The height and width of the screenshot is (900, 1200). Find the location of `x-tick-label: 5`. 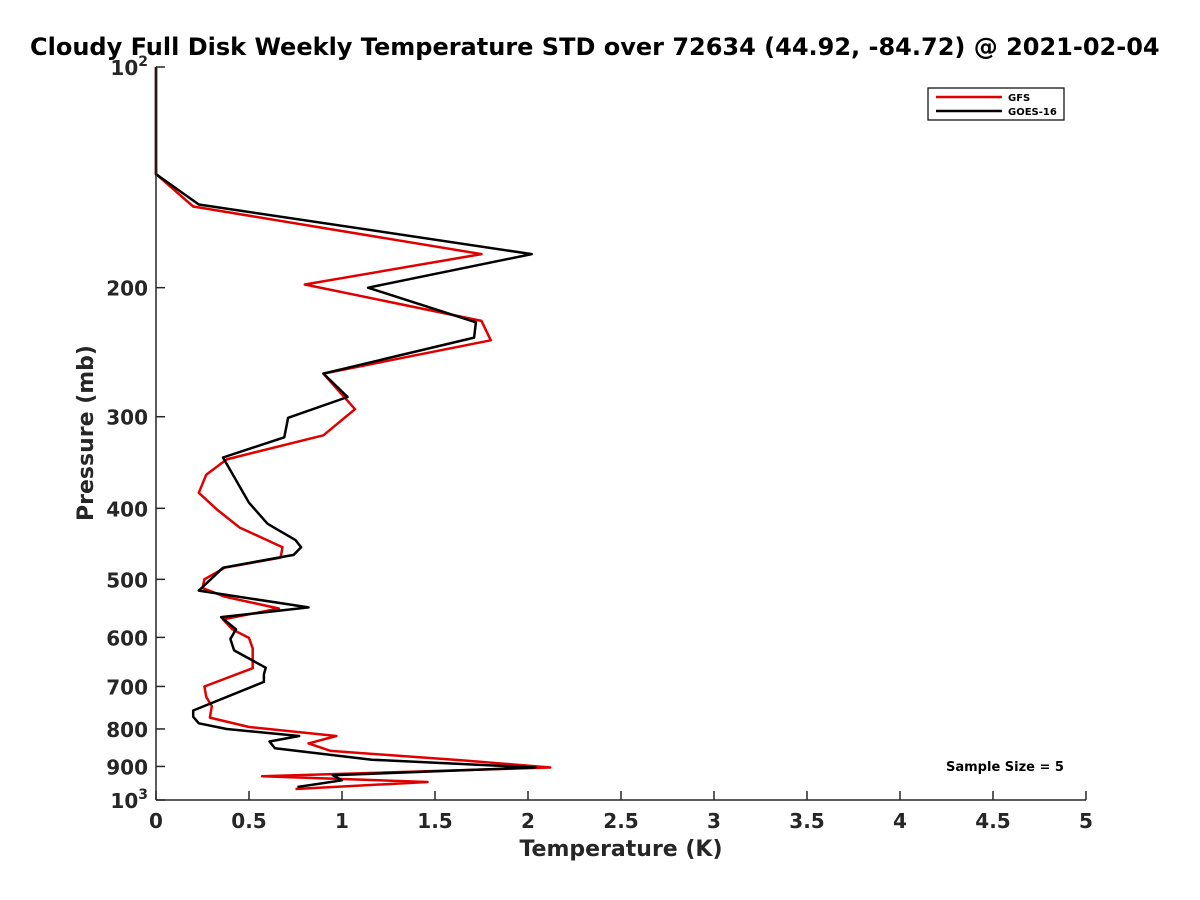

x-tick-label: 5 is located at coordinates (1086, 821).